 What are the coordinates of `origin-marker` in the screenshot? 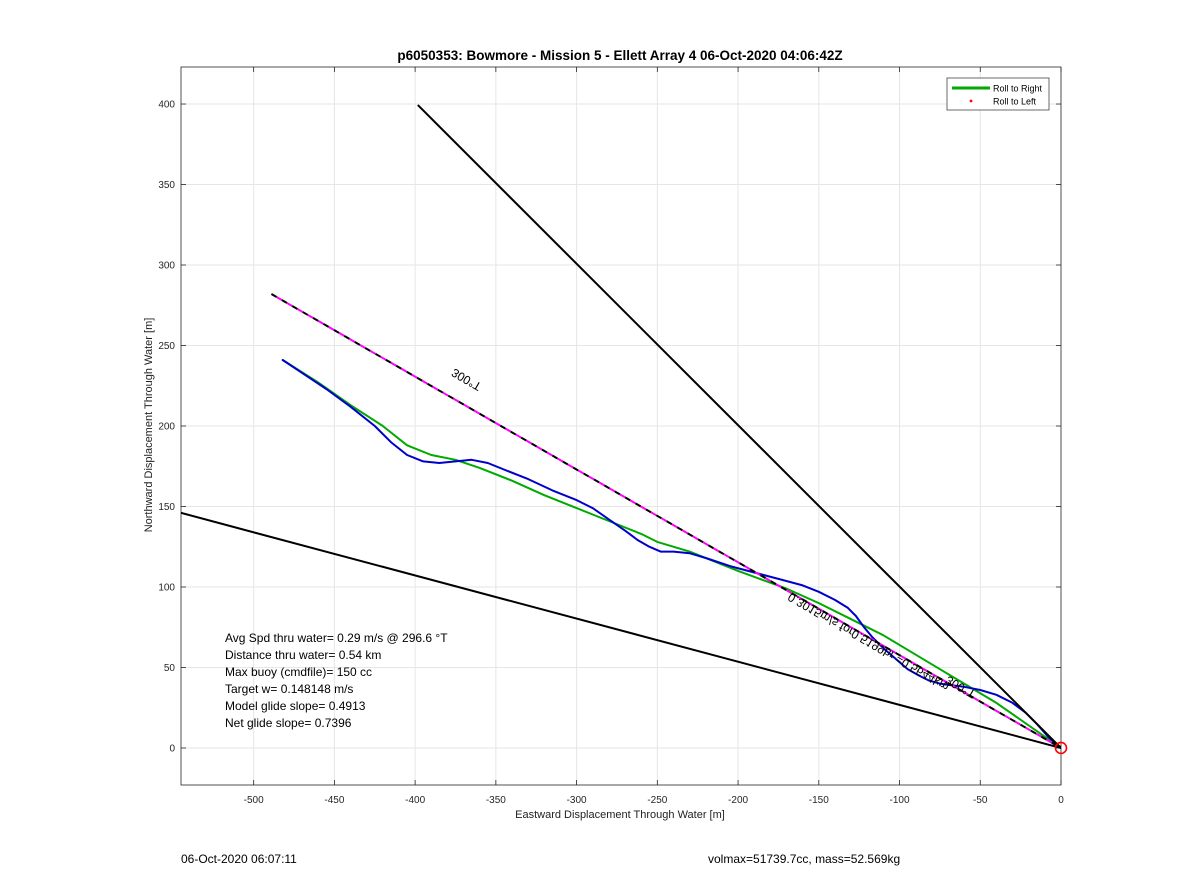 It's located at (1061, 748).